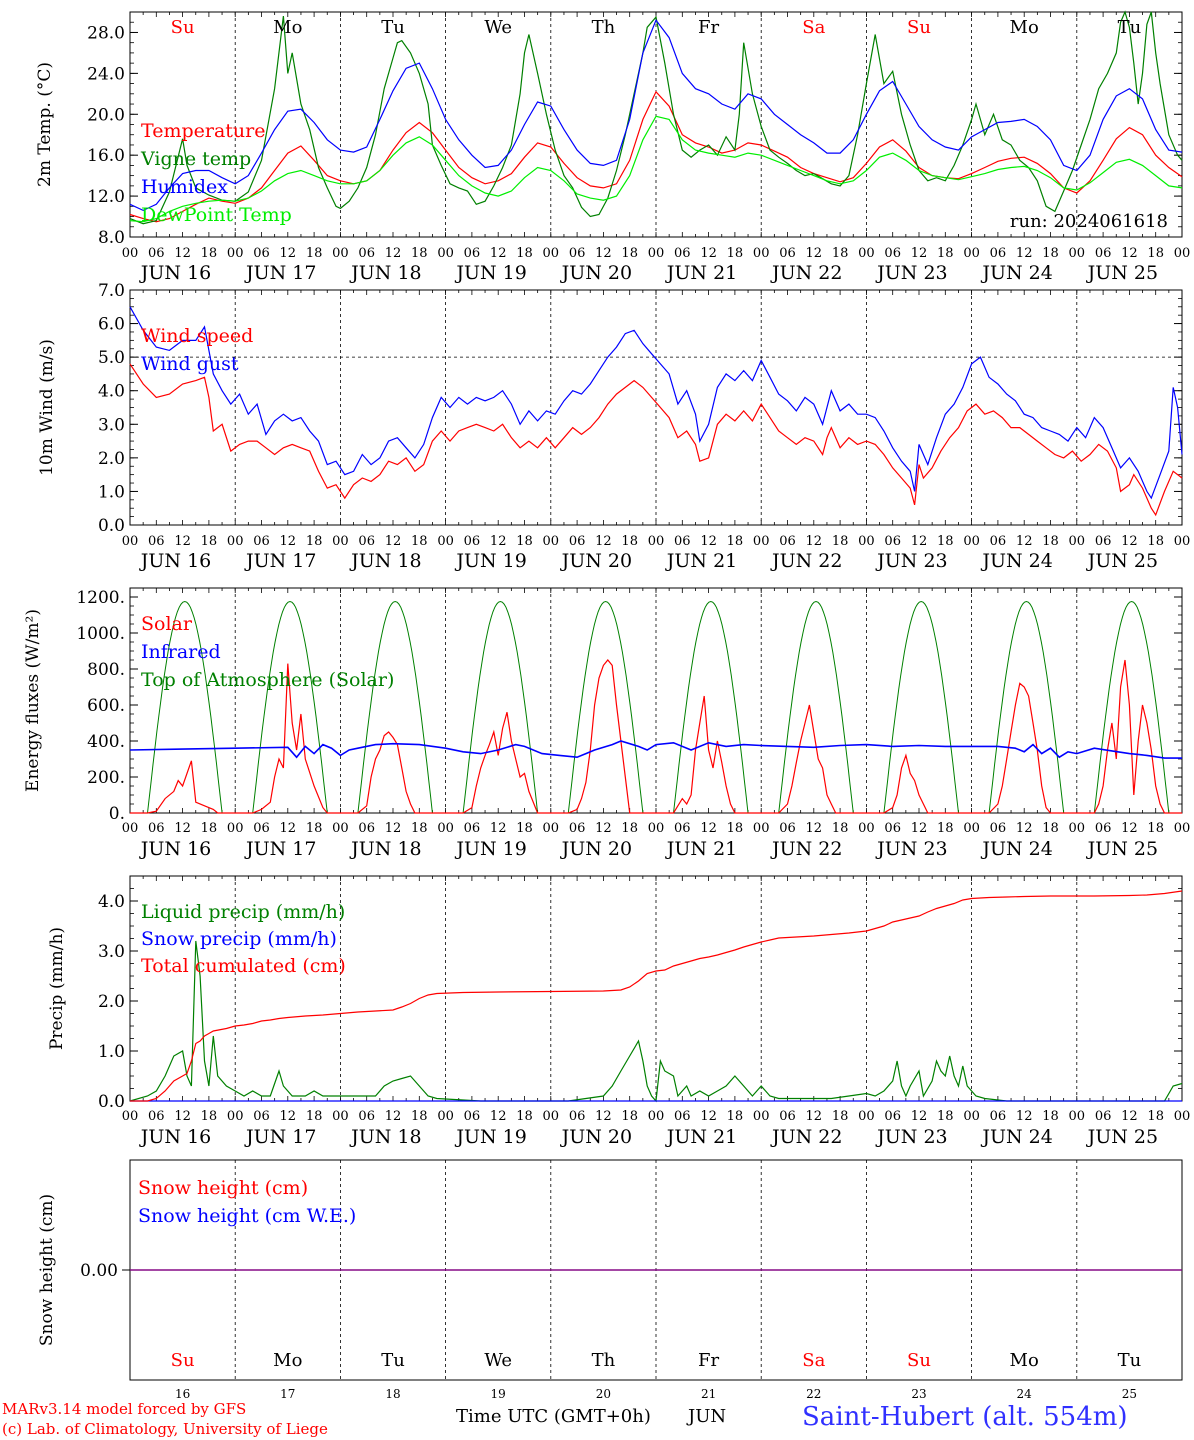 The height and width of the screenshot is (1440, 1194). Describe the element at coordinates (33, 700) in the screenshot. I see `y-axis-label: Energy fluxes (W/m²)` at that location.